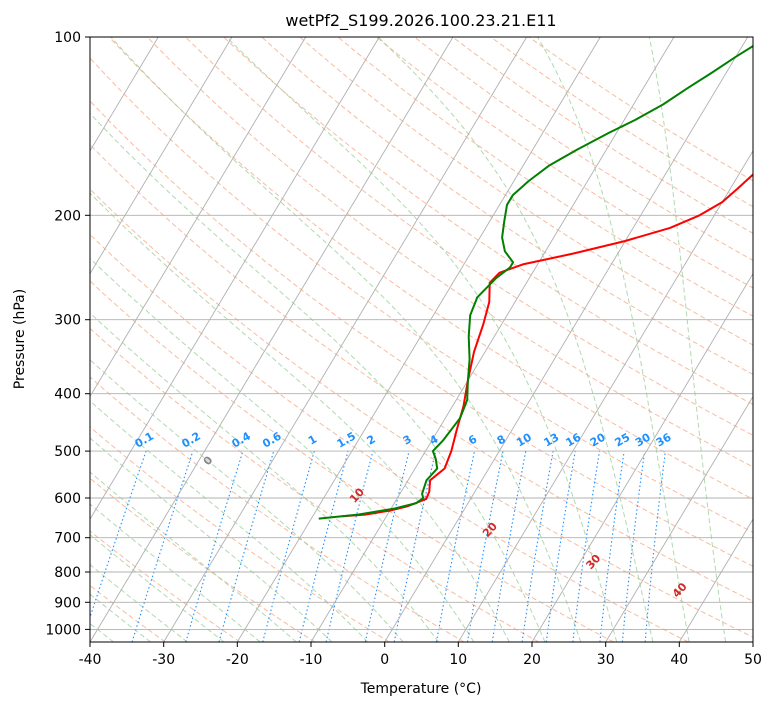  Describe the element at coordinates (67, 395) in the screenshot. I see `y-tick-label: 400` at that location.